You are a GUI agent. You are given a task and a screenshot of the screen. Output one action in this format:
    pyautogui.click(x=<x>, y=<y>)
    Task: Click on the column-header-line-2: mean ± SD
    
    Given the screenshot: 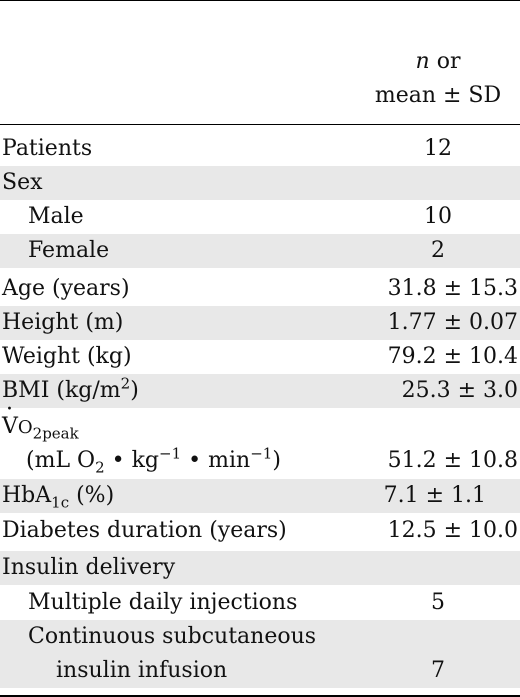 What is the action you would take?
    pyautogui.click(x=438, y=95)
    